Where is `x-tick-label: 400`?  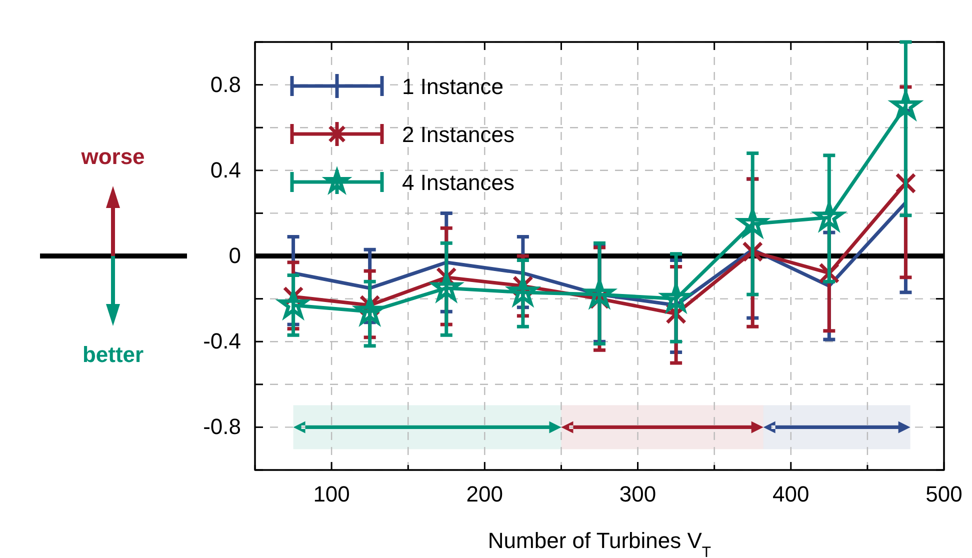
x-tick-label: 400 is located at coordinates (791, 494).